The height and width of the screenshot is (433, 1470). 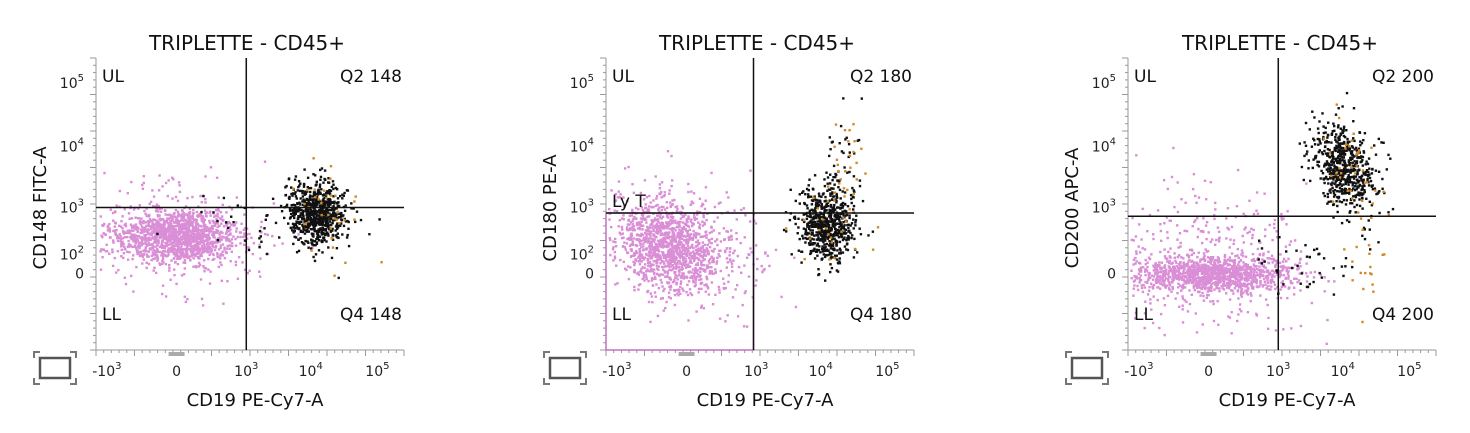 I want to click on y-axis-label: CD148 FITC-A, so click(x=40, y=208).